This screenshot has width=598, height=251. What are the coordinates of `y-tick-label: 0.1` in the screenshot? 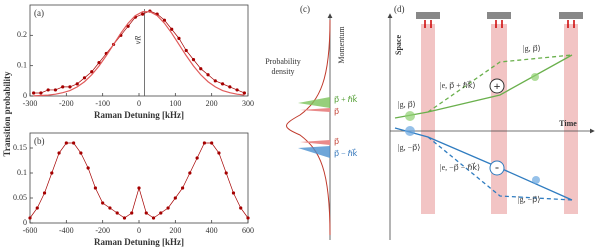 It's located at (22, 64).